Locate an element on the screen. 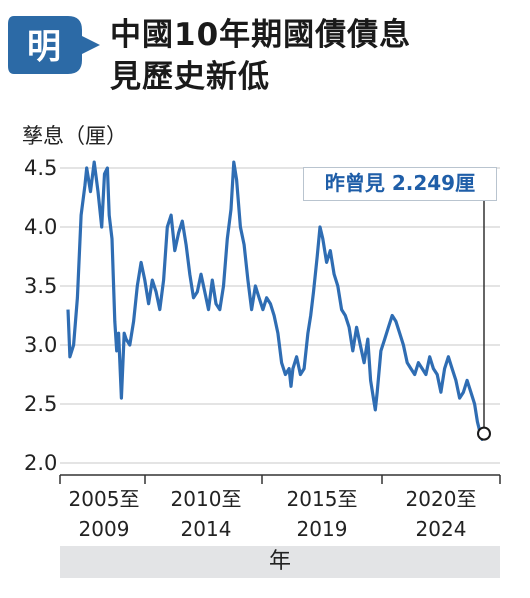  y-tick-label: 2.5 is located at coordinates (40, 404).